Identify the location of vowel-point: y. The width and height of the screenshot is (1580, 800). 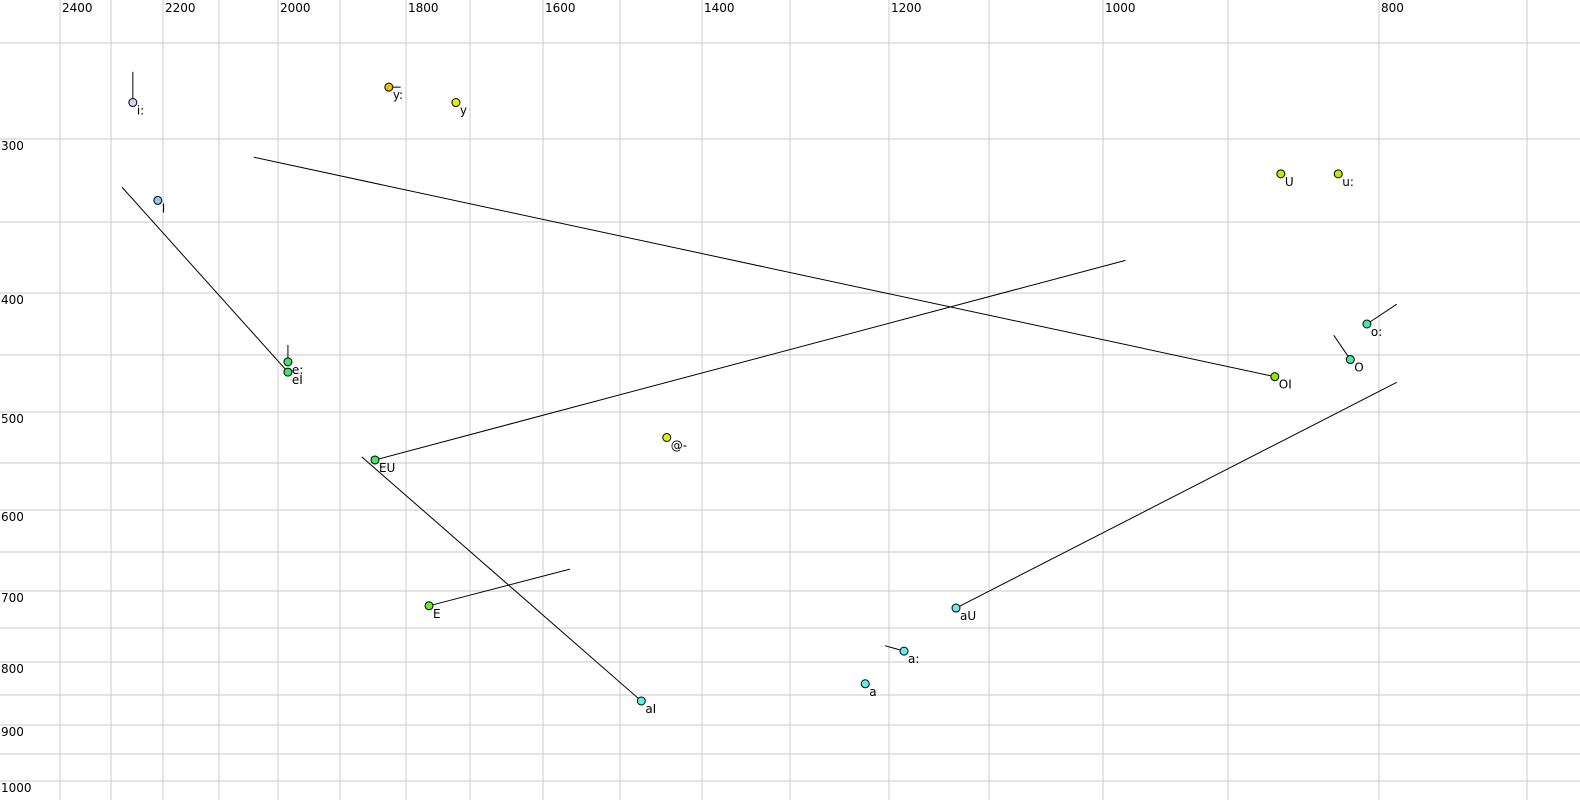
(459, 108).